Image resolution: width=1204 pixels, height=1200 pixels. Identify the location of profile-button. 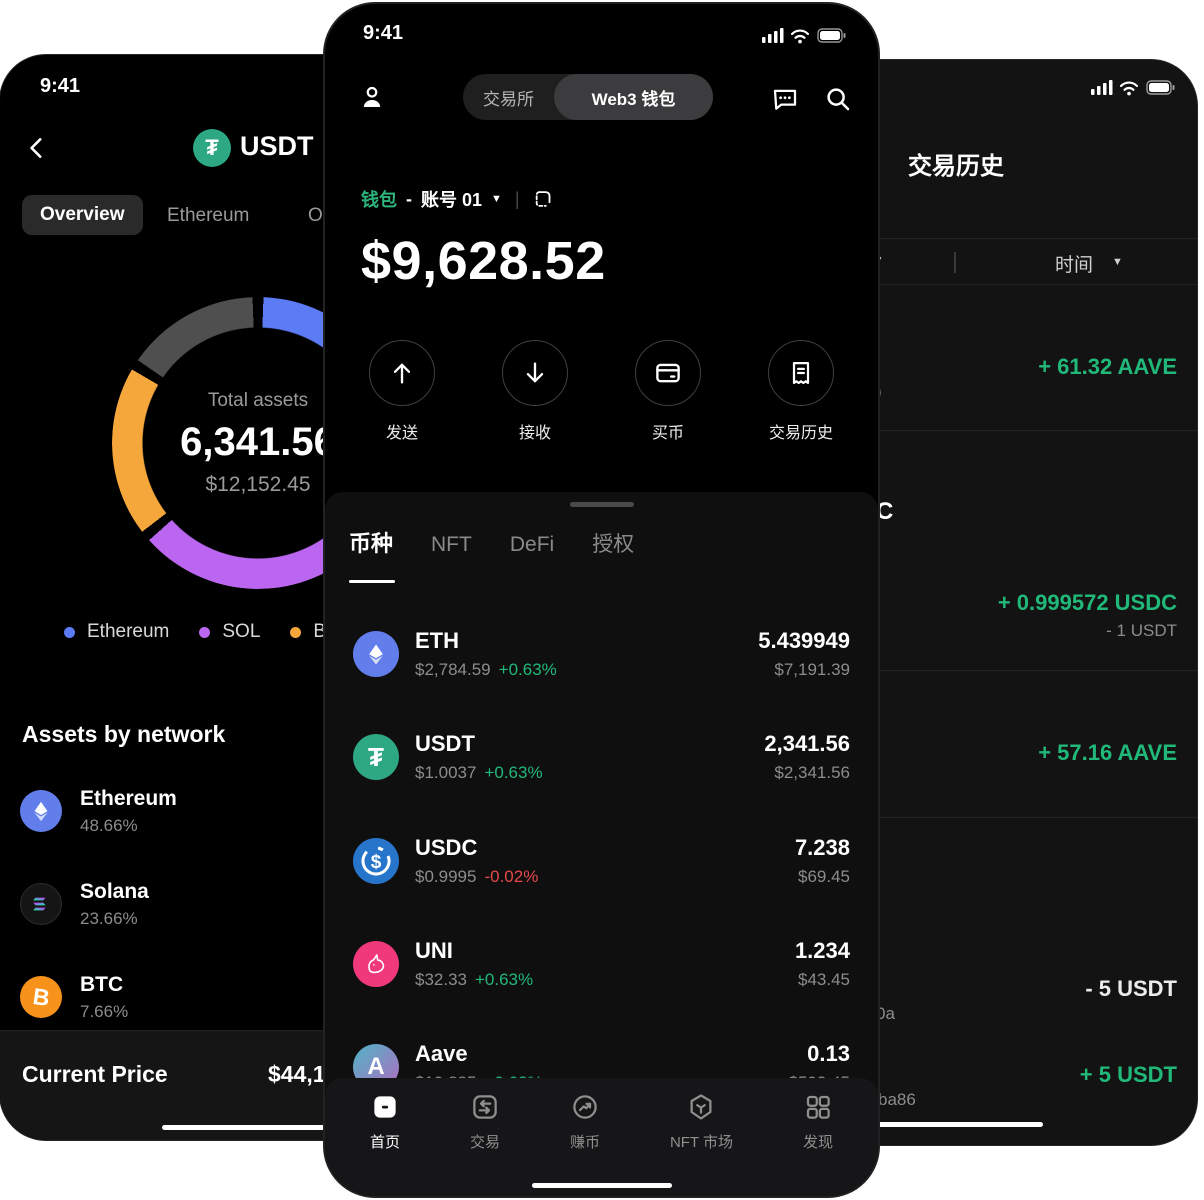
(372, 97).